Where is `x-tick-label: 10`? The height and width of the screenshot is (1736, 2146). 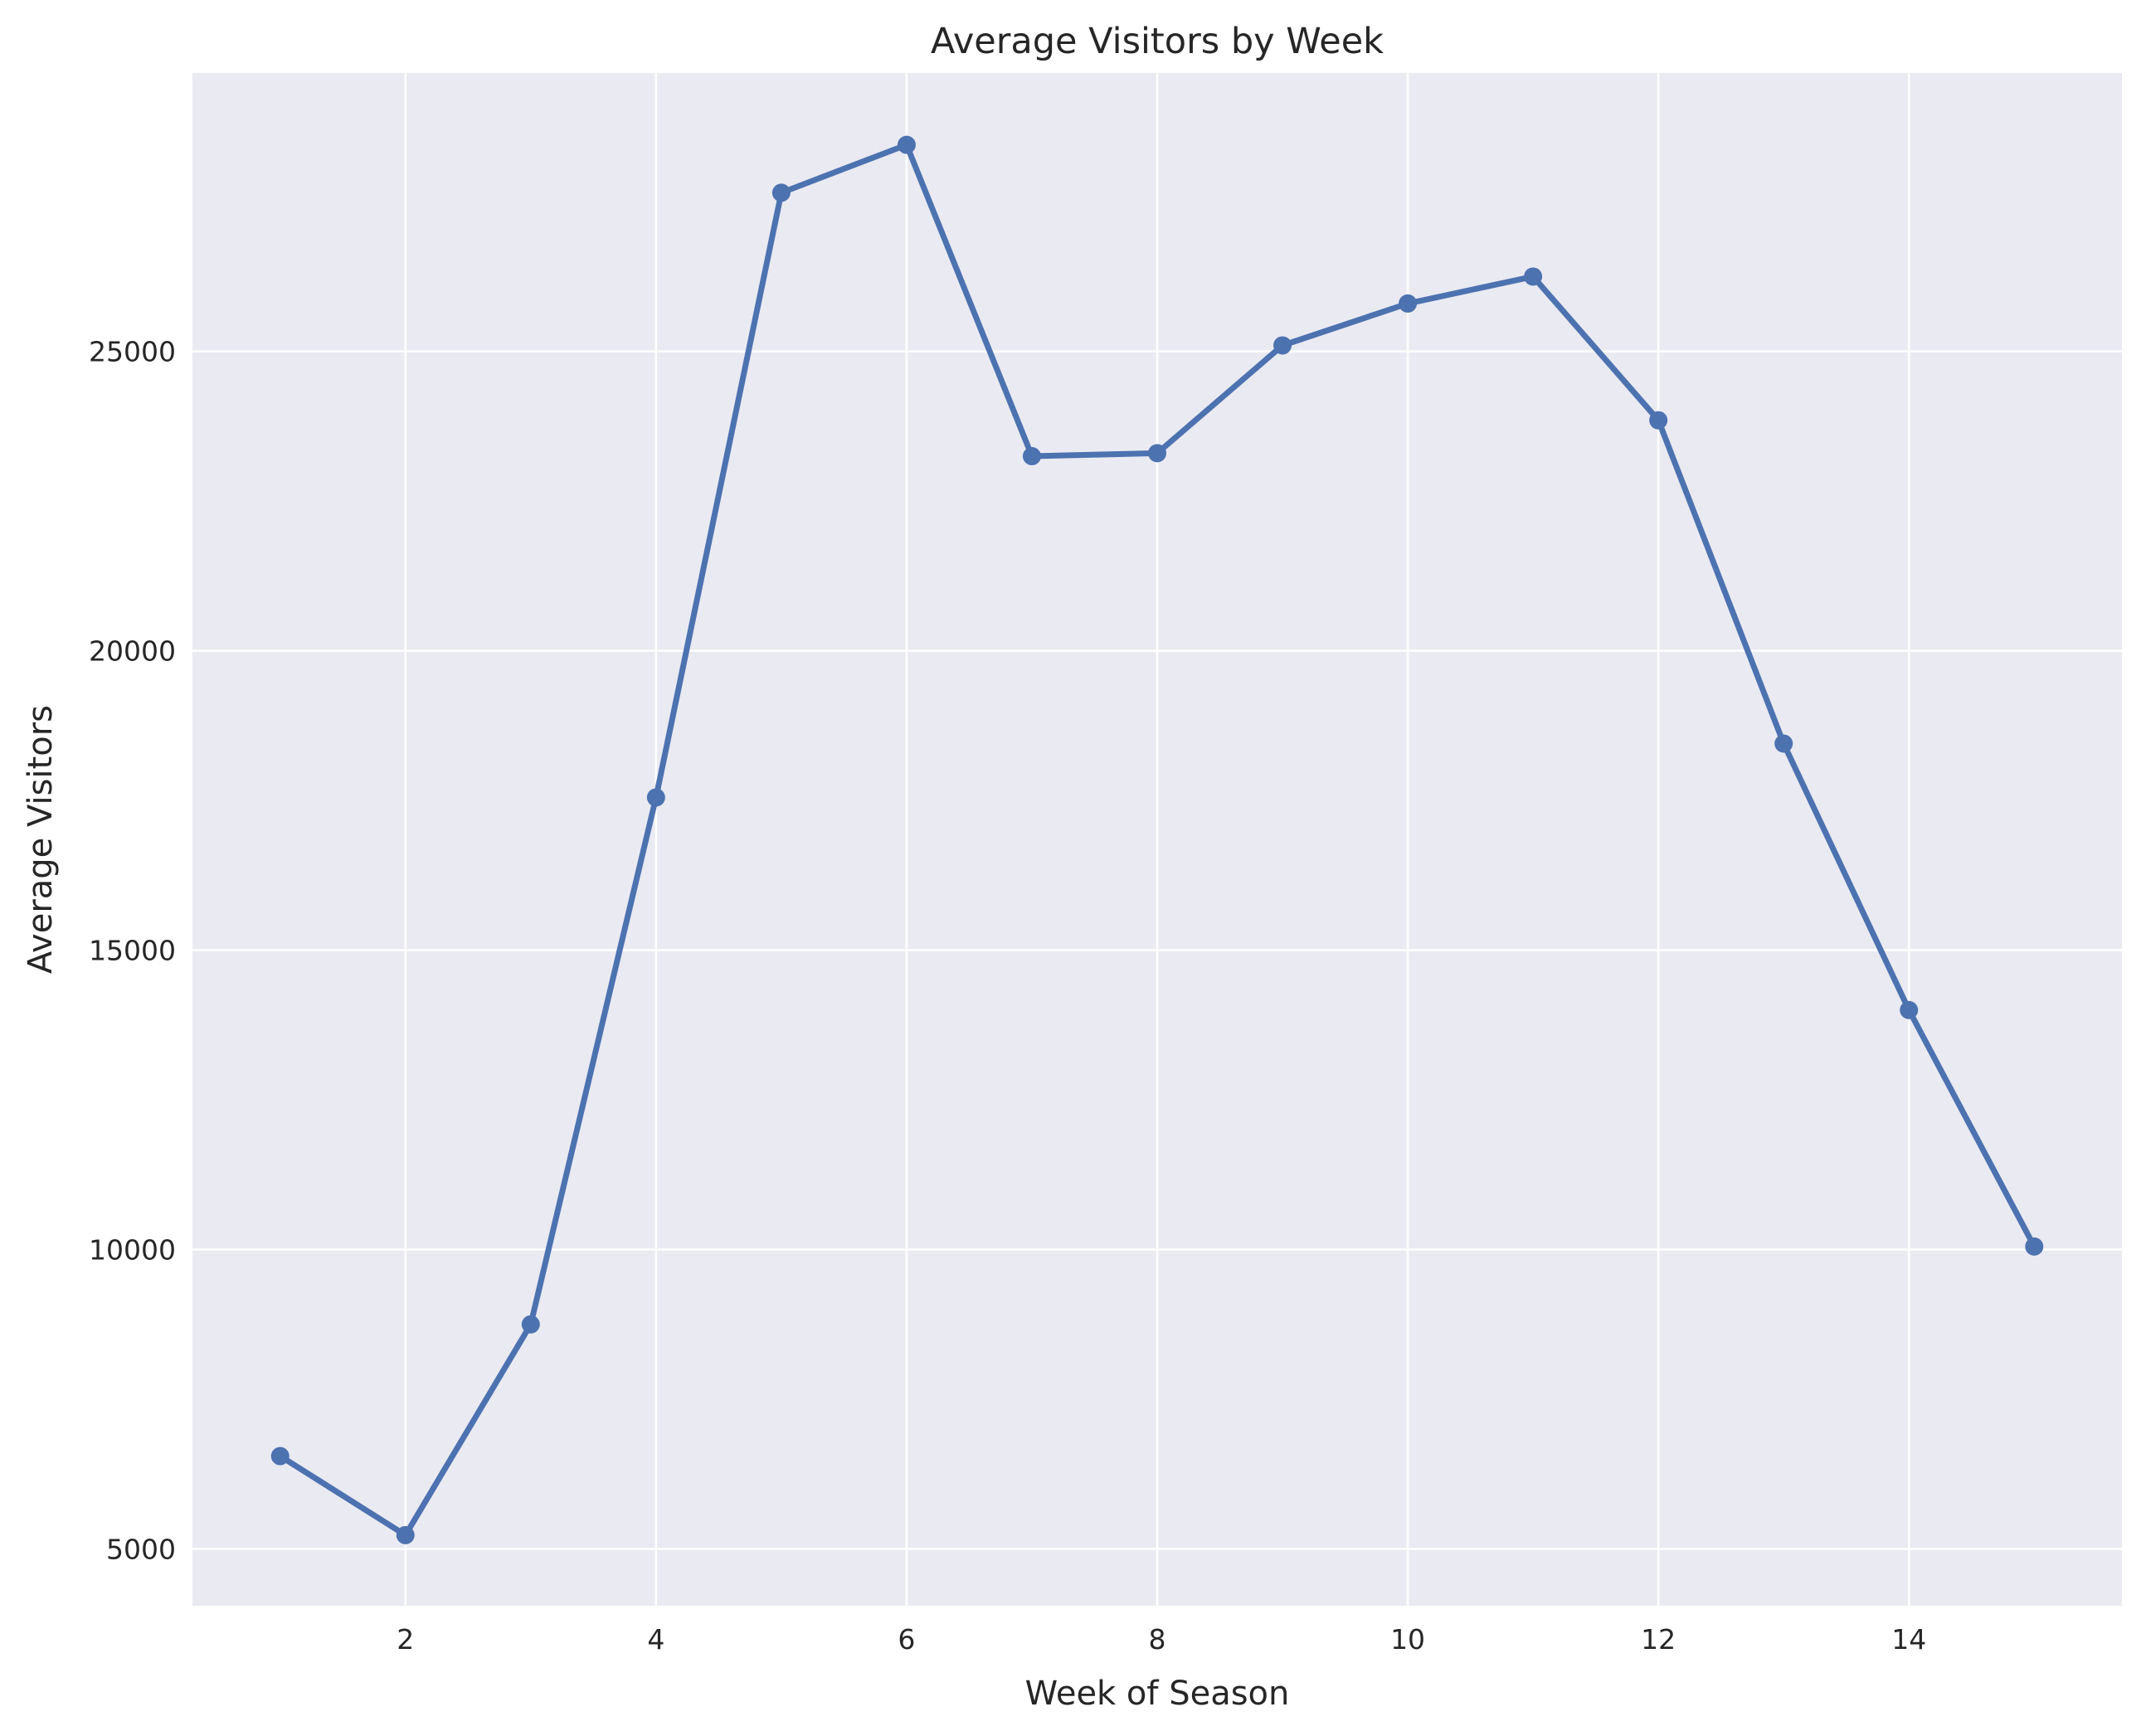 x-tick-label: 10 is located at coordinates (1407, 1639).